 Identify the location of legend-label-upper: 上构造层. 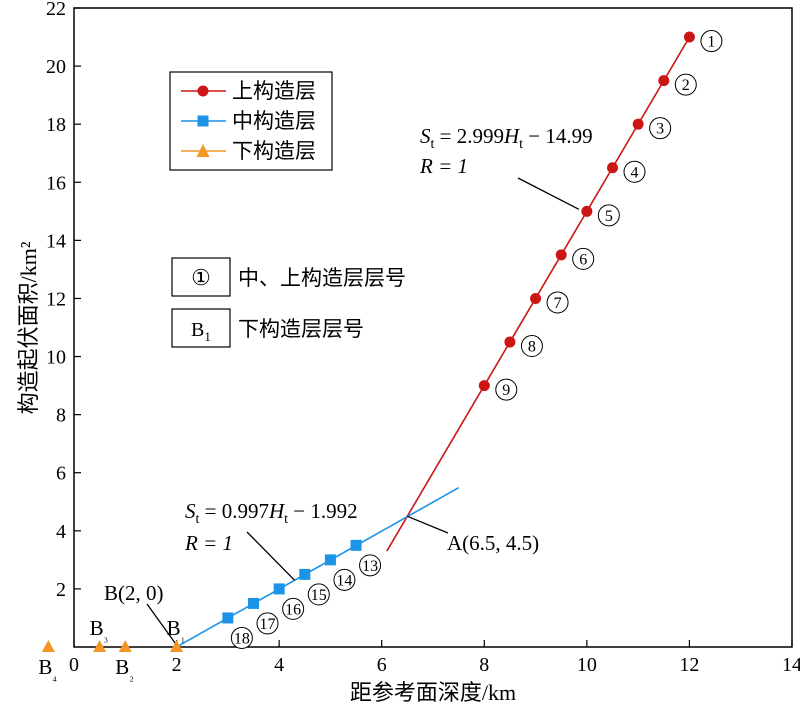
(274, 91).